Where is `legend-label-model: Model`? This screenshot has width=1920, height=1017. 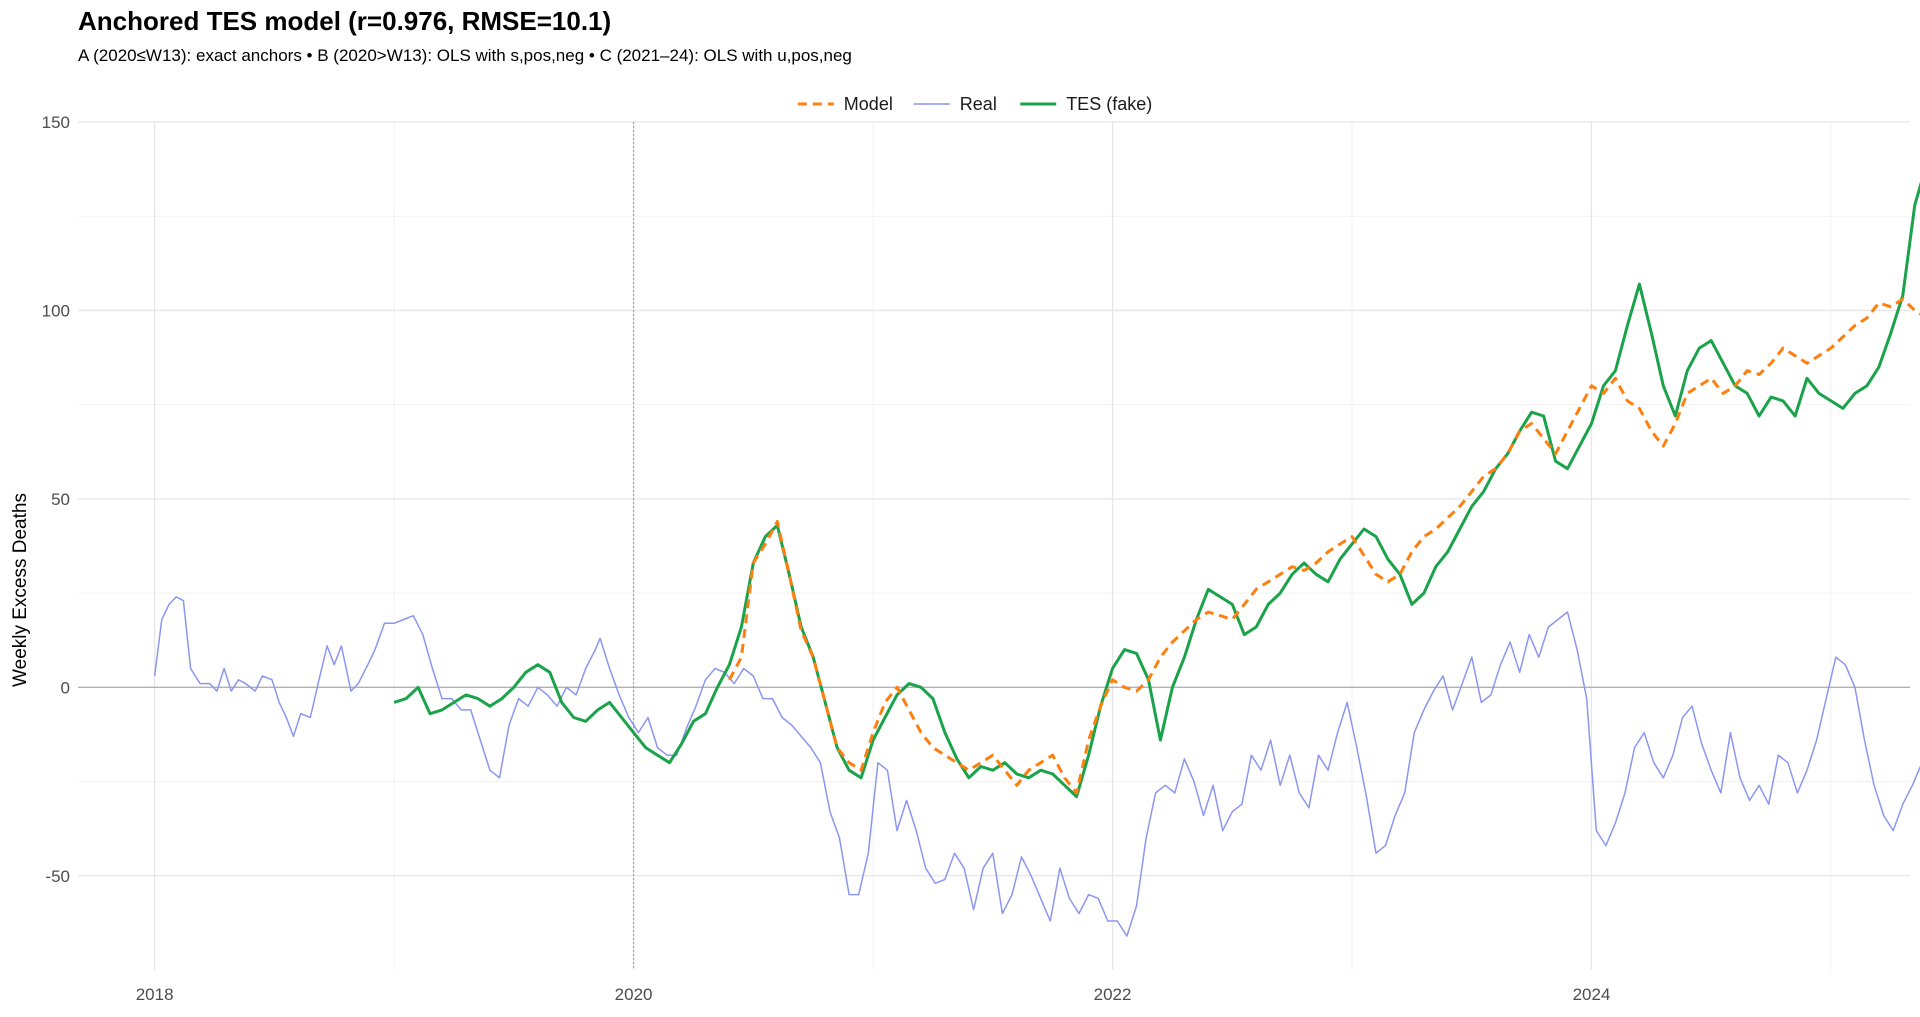
legend-label-model: Model is located at coordinates (868, 104).